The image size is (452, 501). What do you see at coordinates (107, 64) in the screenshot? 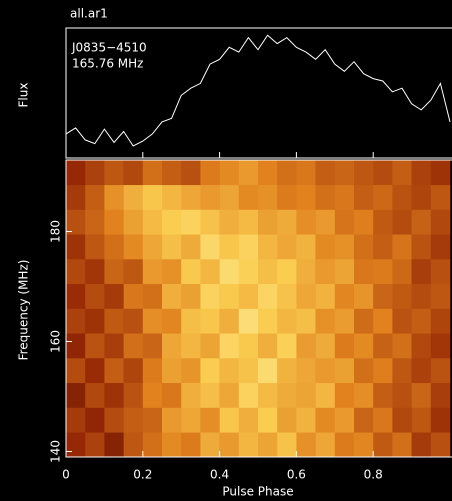
I see `annotation: 165.76 MHz` at bounding box center [107, 64].